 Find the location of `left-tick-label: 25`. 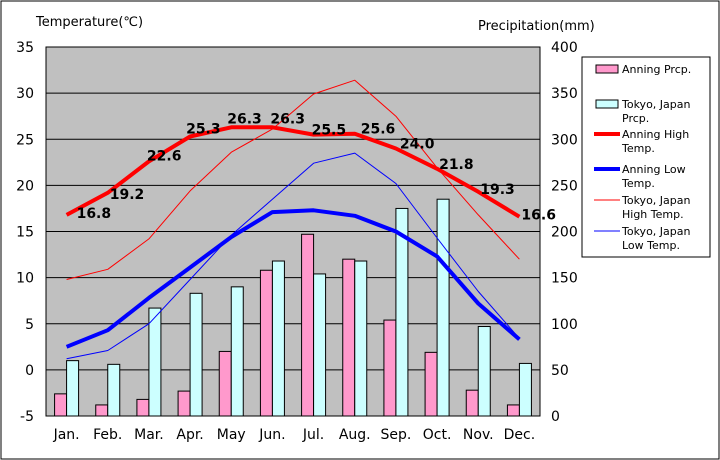

left-tick-label: 25 is located at coordinates (25, 140).